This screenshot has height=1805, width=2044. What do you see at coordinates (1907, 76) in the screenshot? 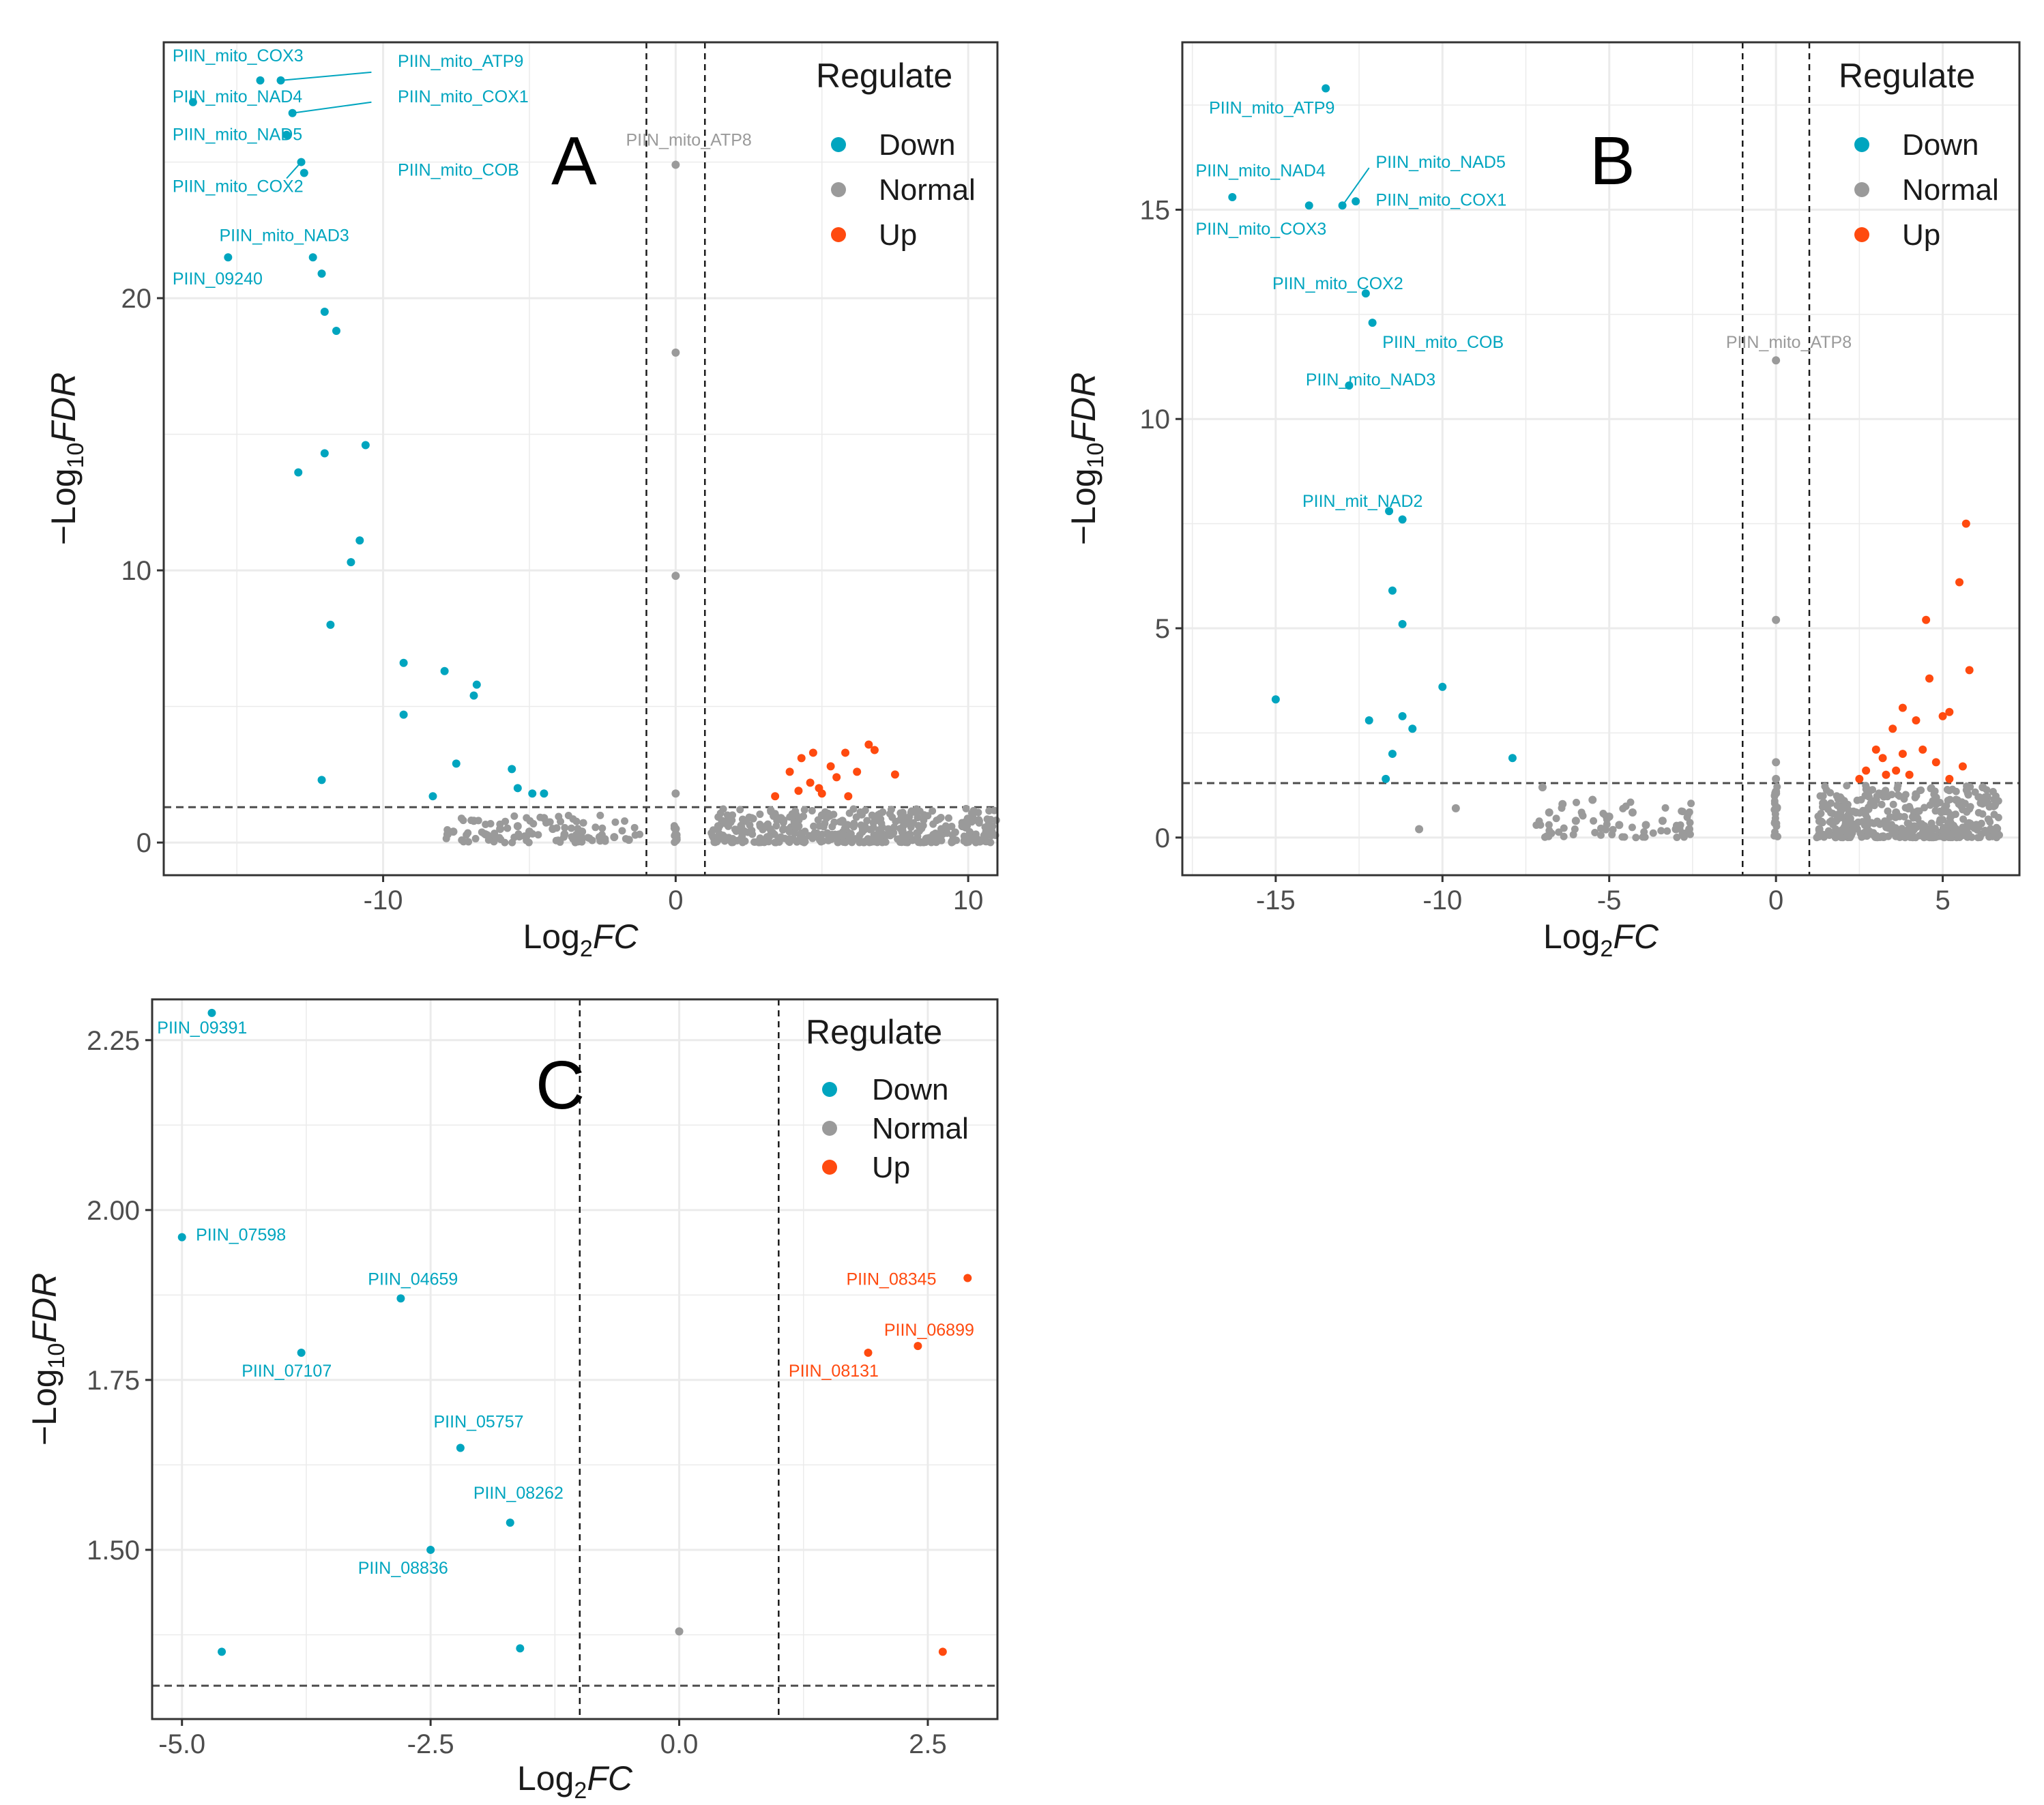
I see `legend-title: Regulate` at bounding box center [1907, 76].